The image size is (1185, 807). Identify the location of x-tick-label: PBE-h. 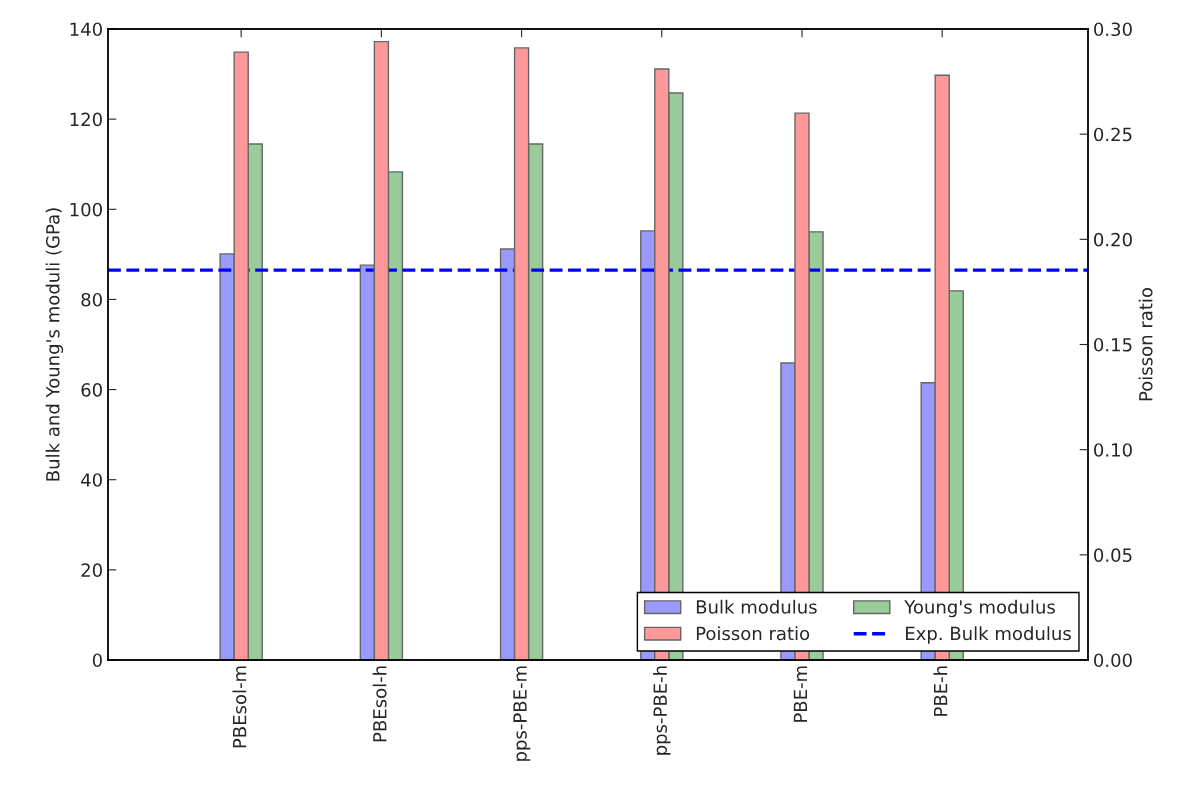
(940, 691).